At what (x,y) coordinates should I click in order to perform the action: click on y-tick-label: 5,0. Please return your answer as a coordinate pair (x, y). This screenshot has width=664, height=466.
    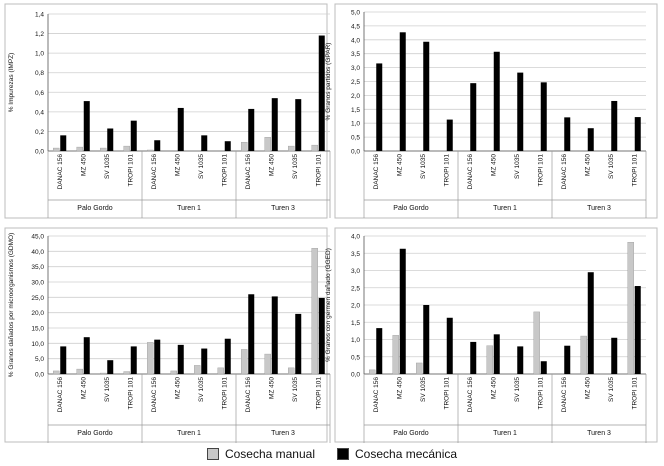
    Looking at the image, I should click on (39, 359).